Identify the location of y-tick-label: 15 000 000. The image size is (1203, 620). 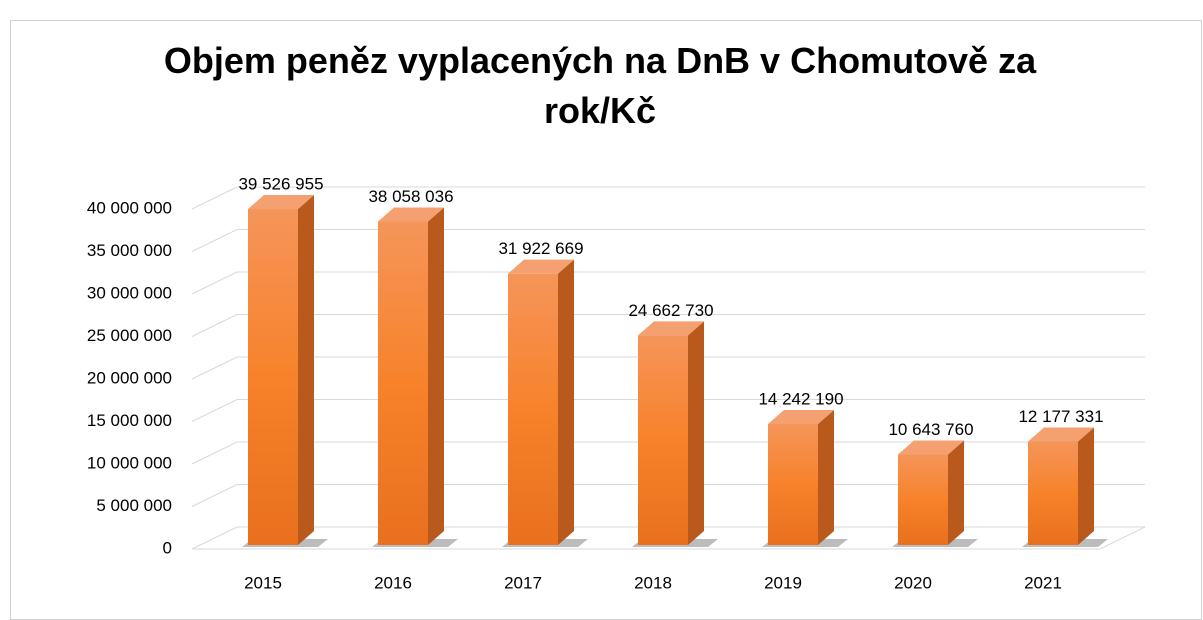
(129, 420).